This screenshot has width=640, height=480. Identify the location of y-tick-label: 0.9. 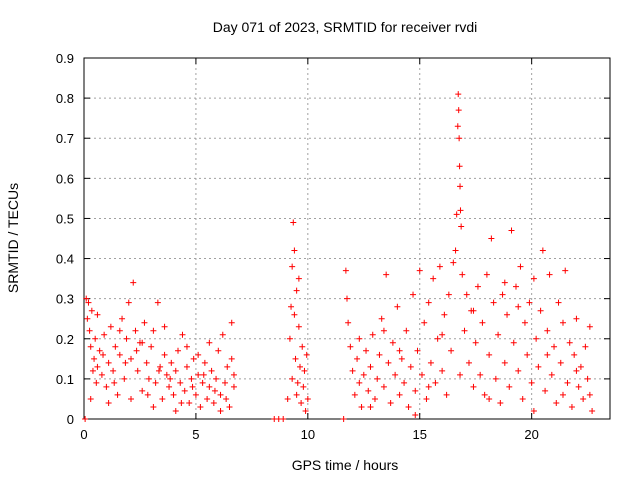
(65, 58).